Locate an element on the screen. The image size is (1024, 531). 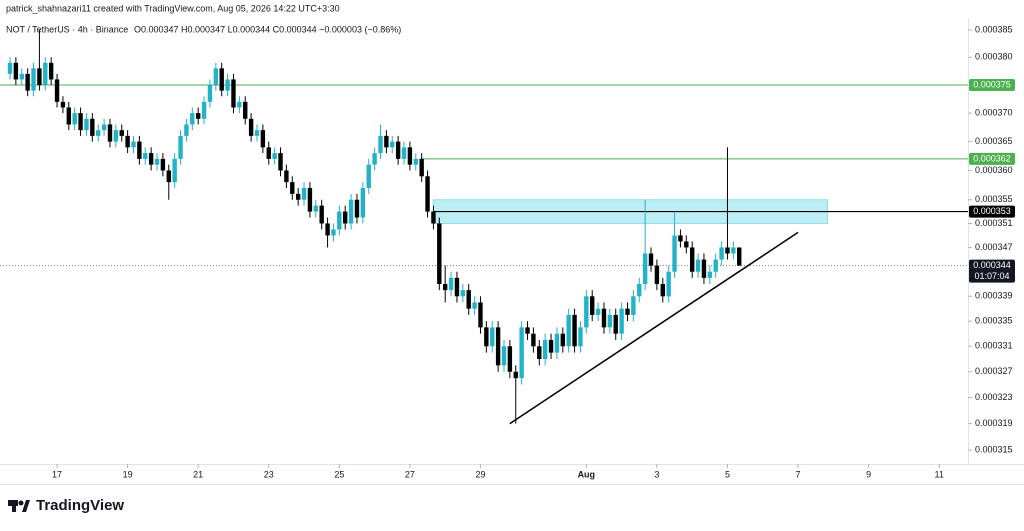
y-tick-label: 0.000339 is located at coordinates (994, 296).